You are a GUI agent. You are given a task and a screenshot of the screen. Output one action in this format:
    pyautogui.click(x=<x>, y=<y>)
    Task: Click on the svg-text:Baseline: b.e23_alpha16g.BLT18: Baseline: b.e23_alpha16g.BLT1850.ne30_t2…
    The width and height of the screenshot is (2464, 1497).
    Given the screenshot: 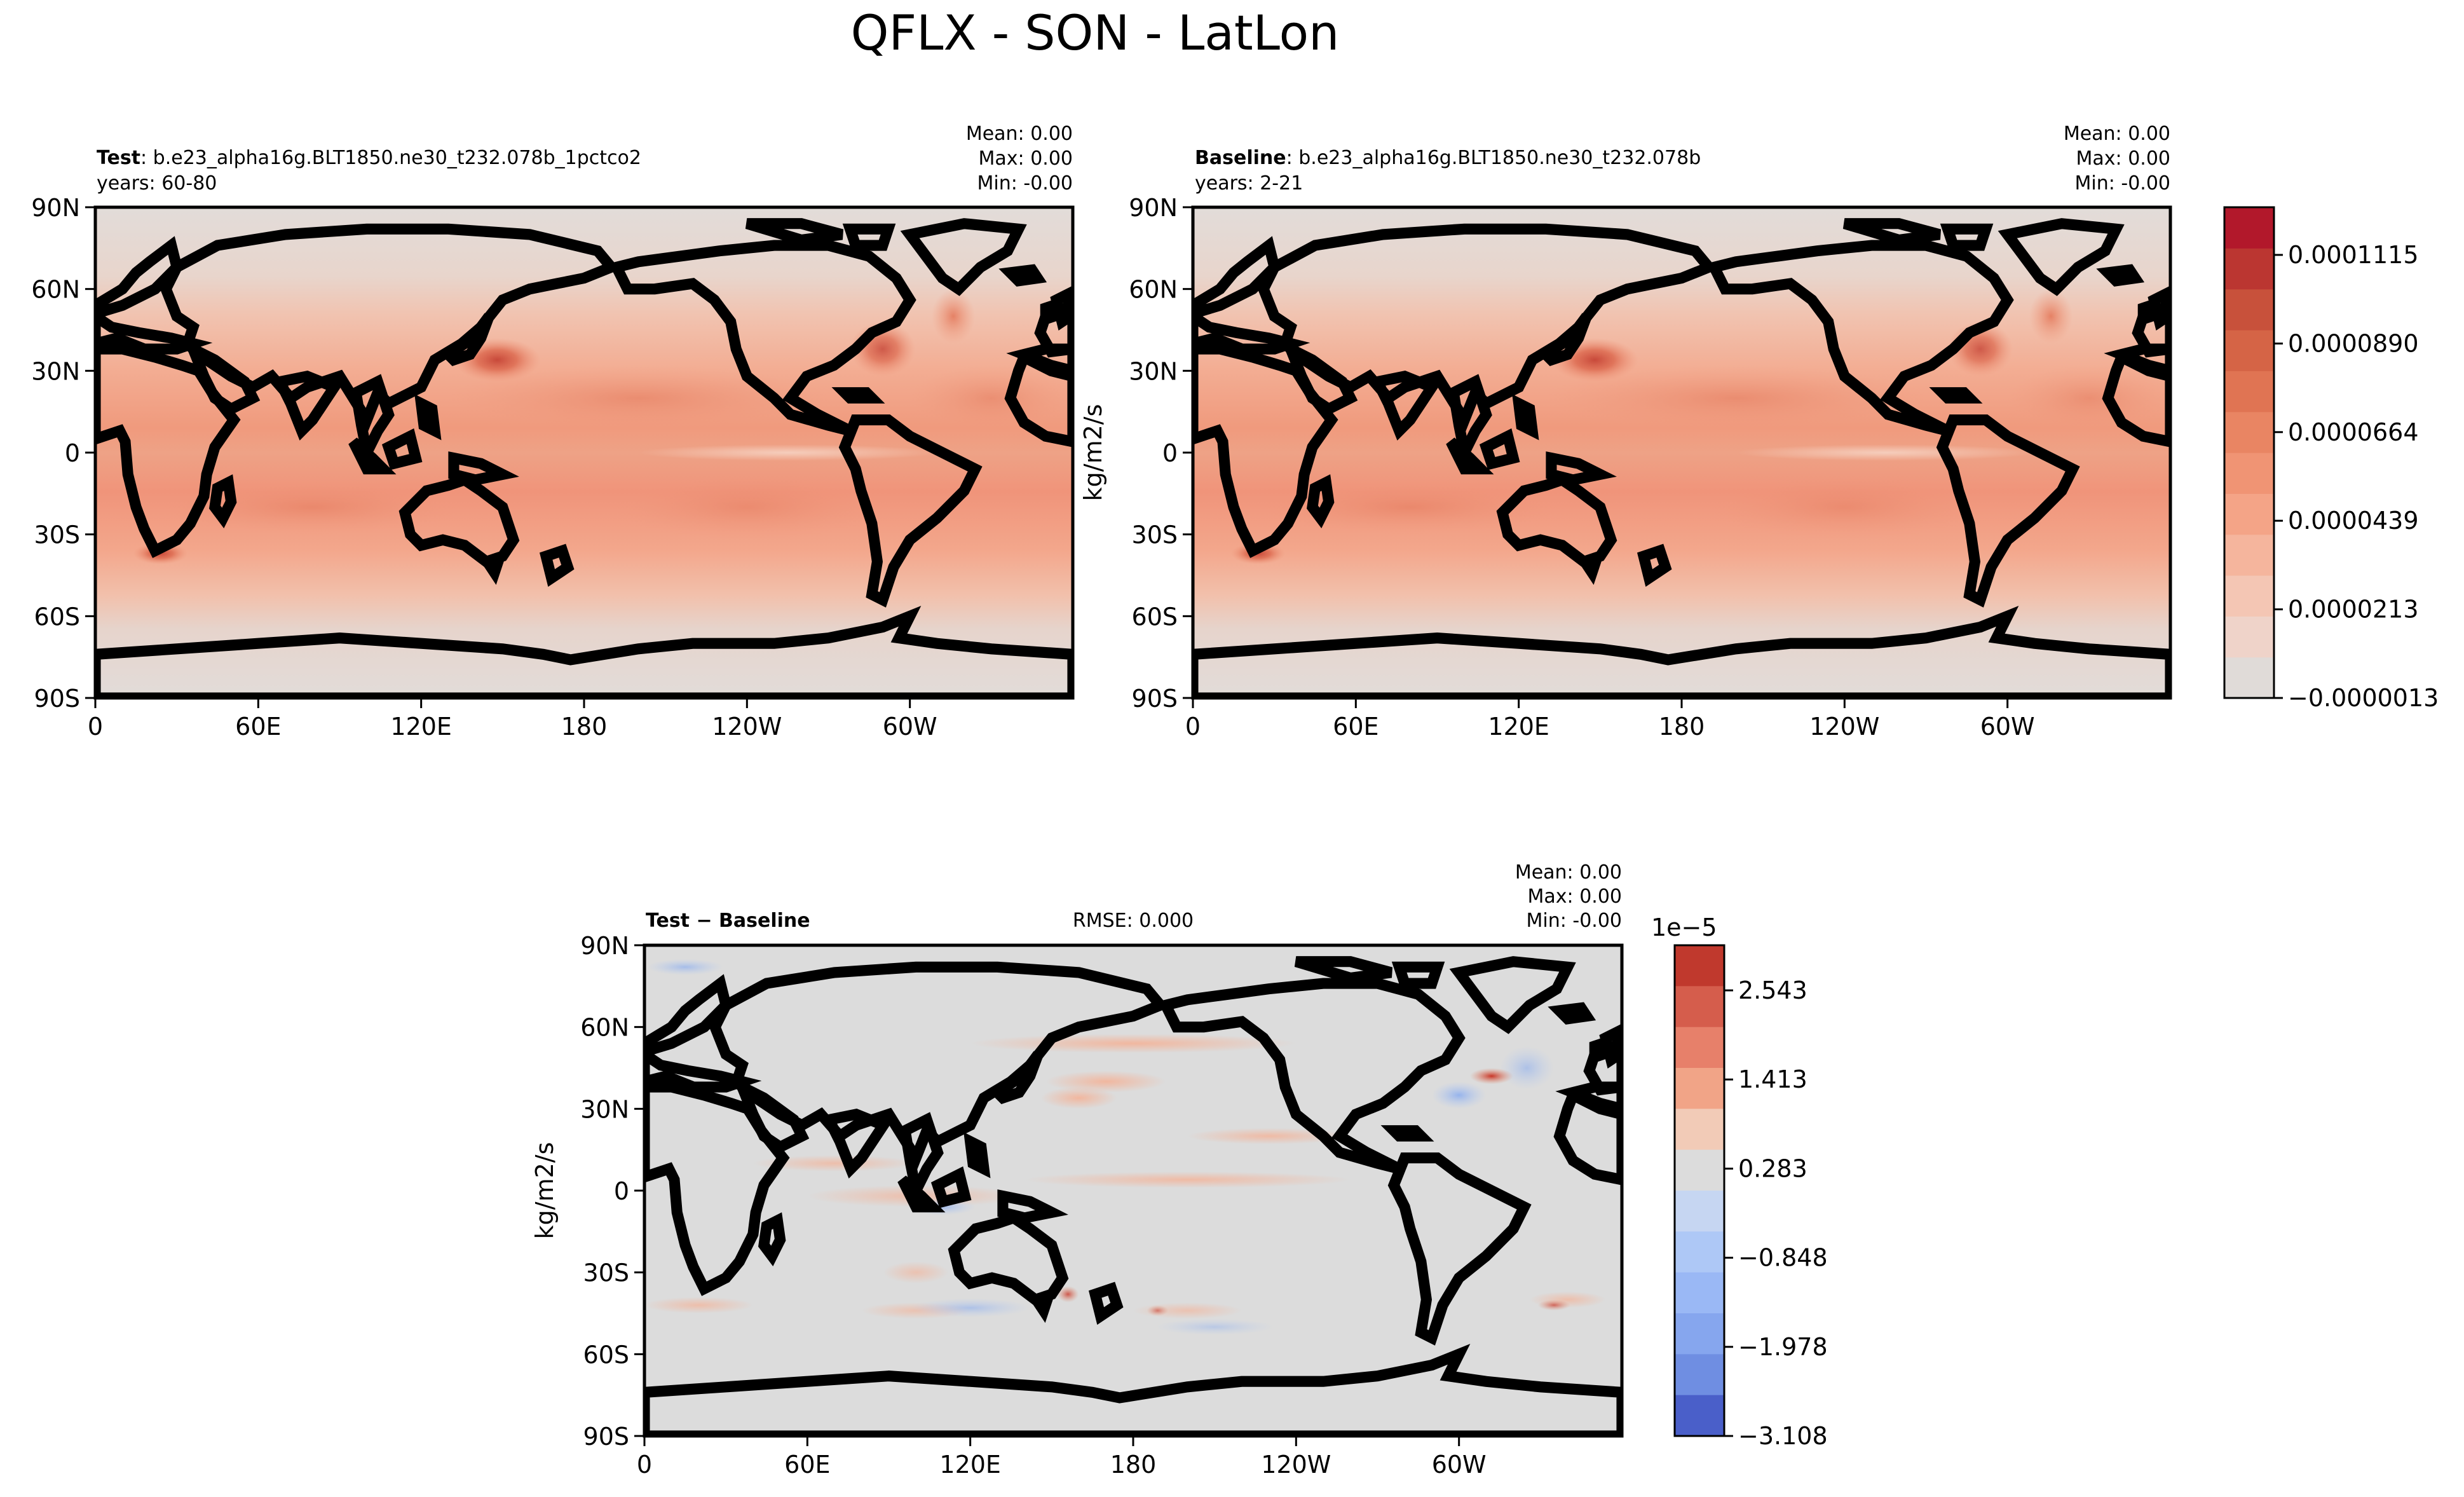 What is the action you would take?
    pyautogui.click(x=1448, y=158)
    